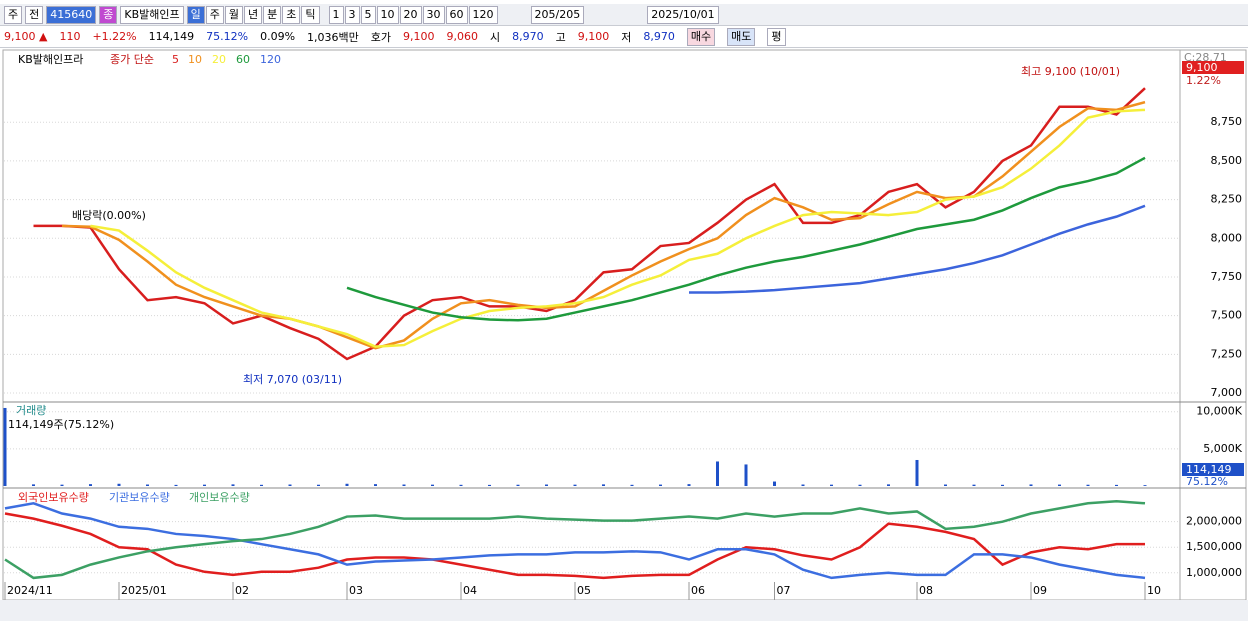  I want to click on y-tick-label: 1,500,000, so click(1214, 546).